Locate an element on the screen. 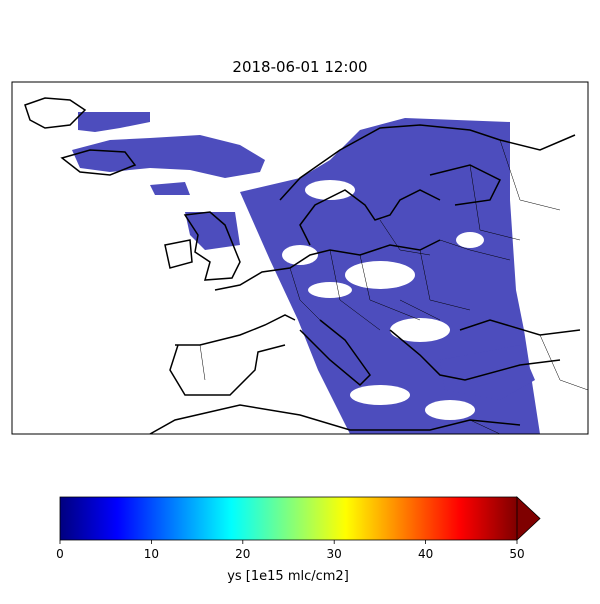 This screenshot has width=600, height=604. colorbar-tick-label: 20 is located at coordinates (242, 554).